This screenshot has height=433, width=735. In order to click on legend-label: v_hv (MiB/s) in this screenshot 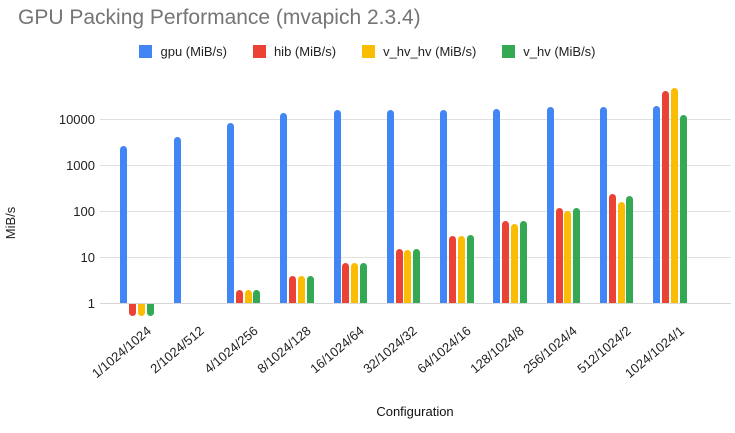, I will do `click(559, 51)`.